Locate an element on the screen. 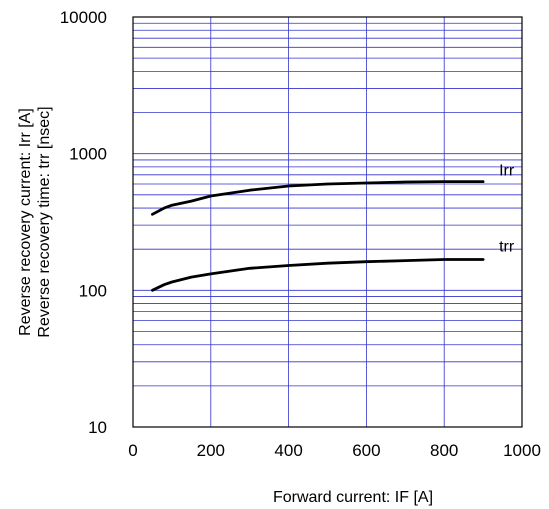 This screenshot has width=549, height=509. y-tick-label: 10000 is located at coordinates (83, 17).